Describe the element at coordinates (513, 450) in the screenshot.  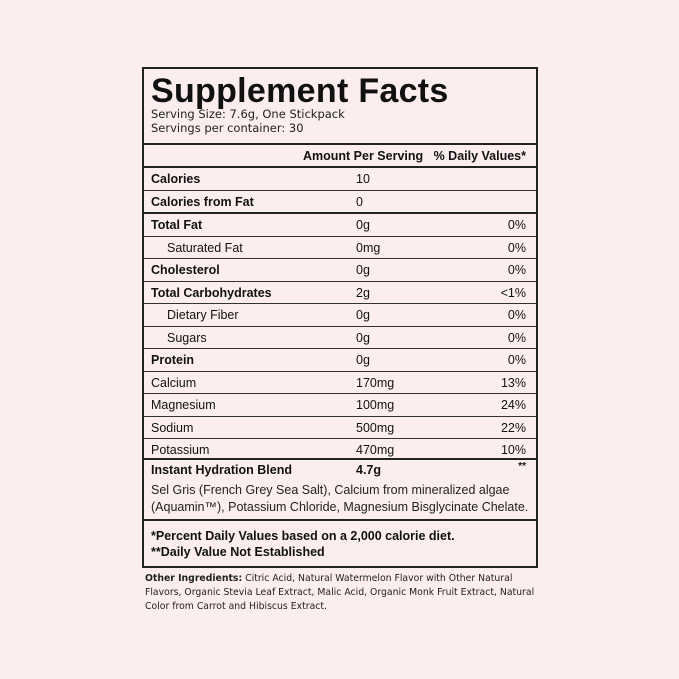
I see `nutrient-daily-value: 10%` at that location.